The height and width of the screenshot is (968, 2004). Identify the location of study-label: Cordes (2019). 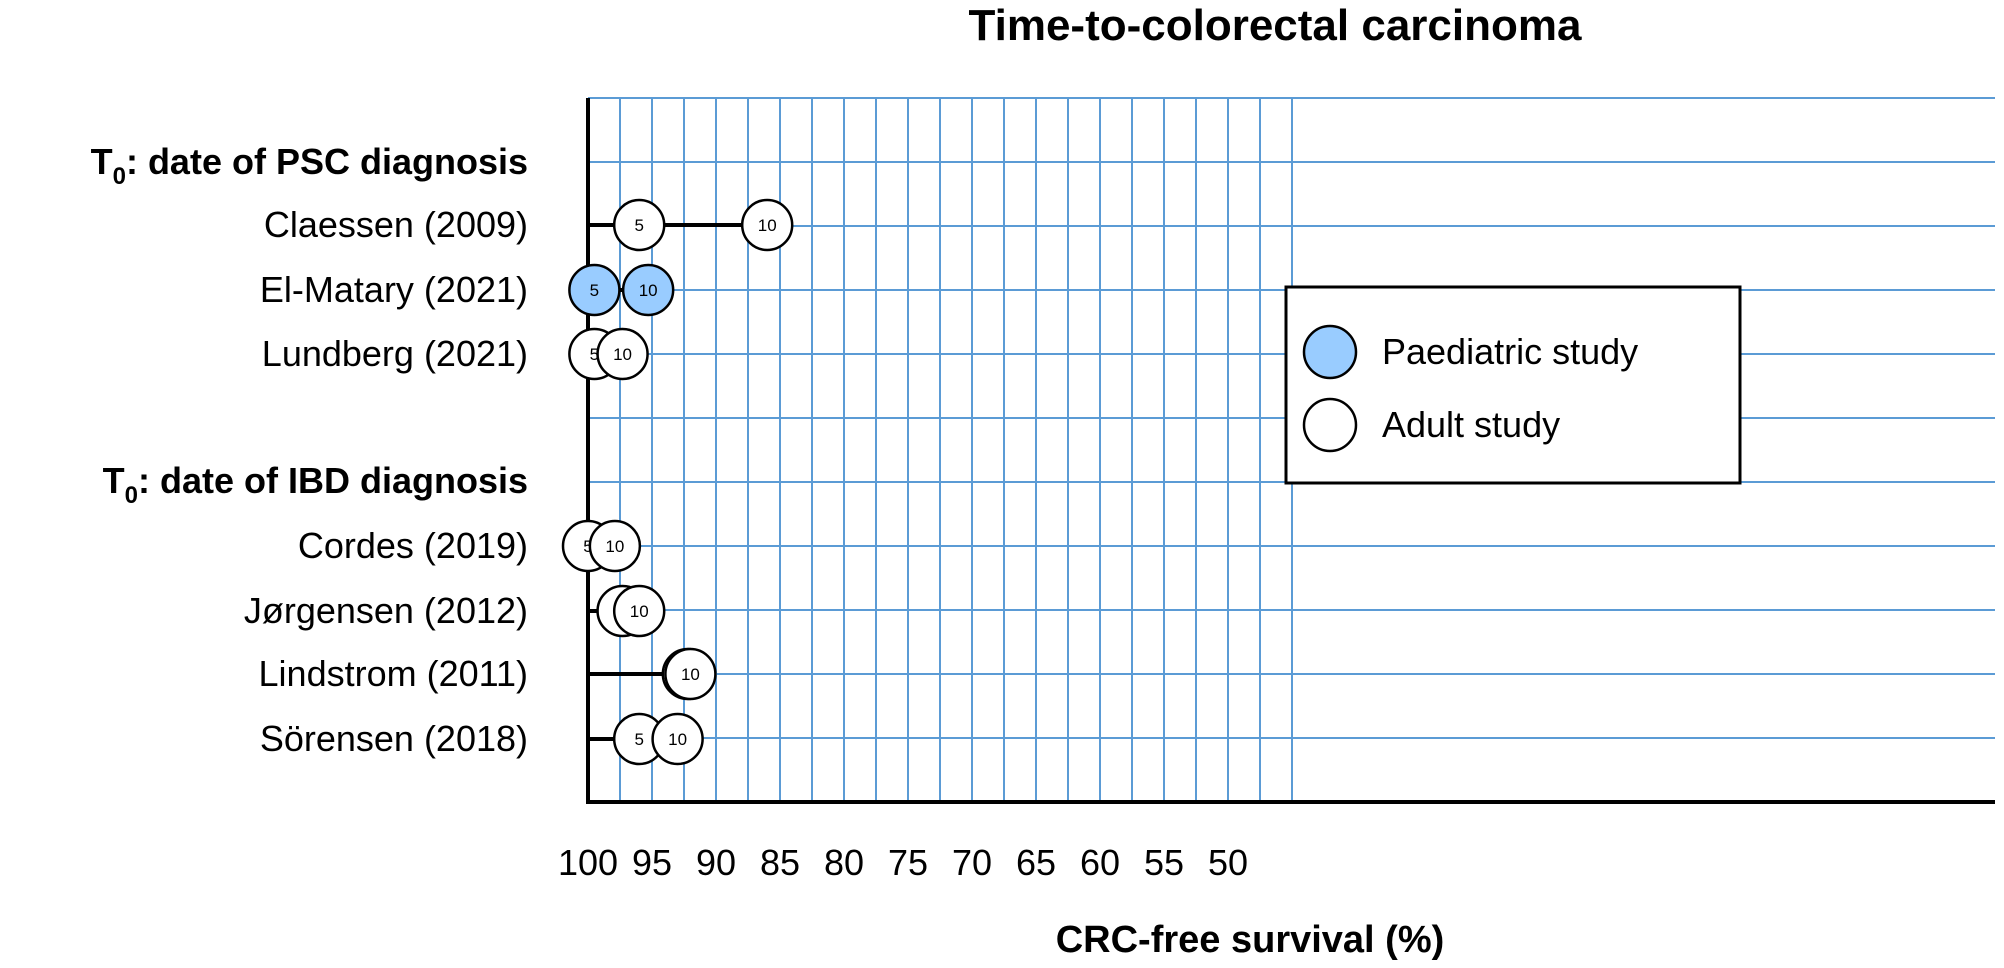
(413, 545).